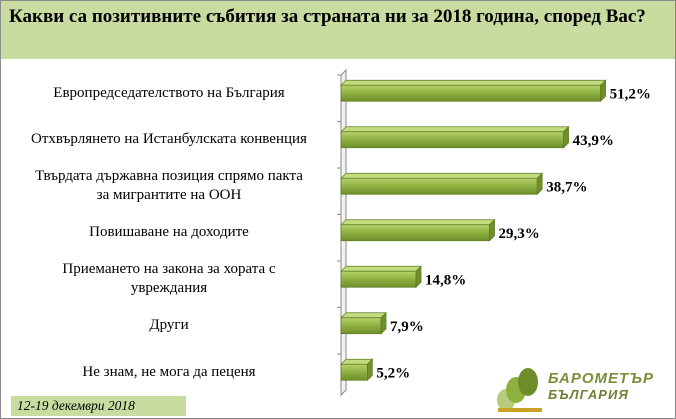 This screenshot has width=676, height=419. What do you see at coordinates (566, 187) in the screenshot?
I see `value-label-3: 38,7%` at bounding box center [566, 187].